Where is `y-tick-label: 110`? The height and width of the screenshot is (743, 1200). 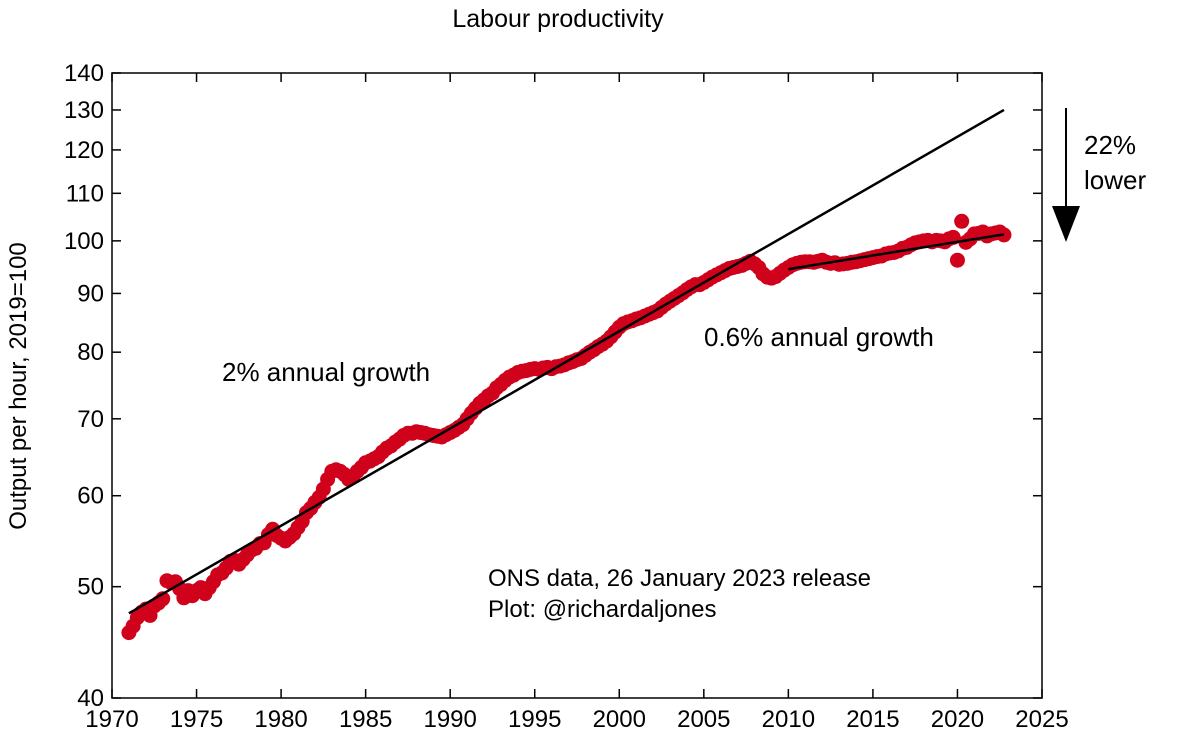
y-tick-label: 110 is located at coordinates (85, 193).